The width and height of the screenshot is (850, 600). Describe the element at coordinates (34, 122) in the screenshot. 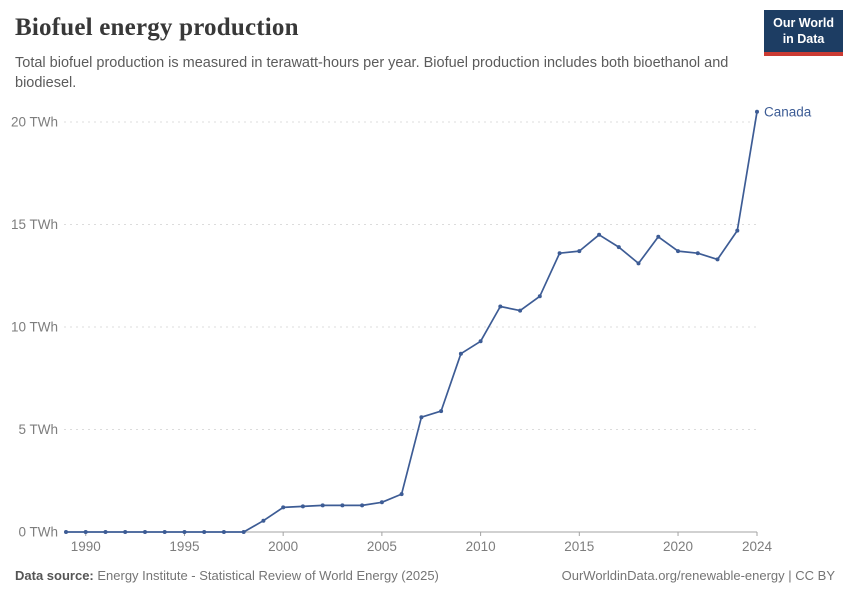

I see `y-tick-label: 20 TWh` at that location.